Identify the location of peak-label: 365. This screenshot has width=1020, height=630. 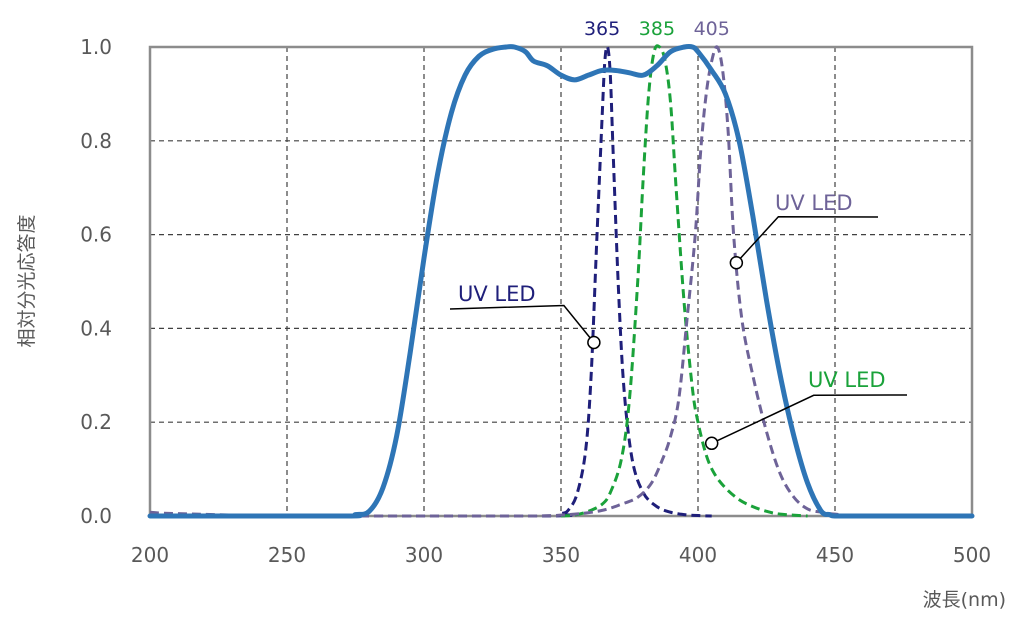
(602, 29).